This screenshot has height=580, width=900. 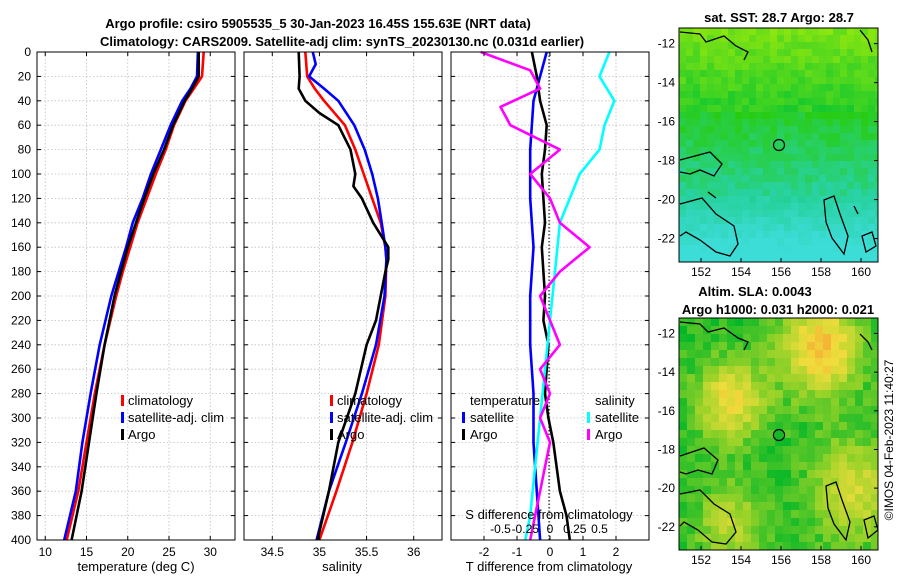 What do you see at coordinates (779, 434) in the screenshot?
I see `sla-heatmap` at bounding box center [779, 434].